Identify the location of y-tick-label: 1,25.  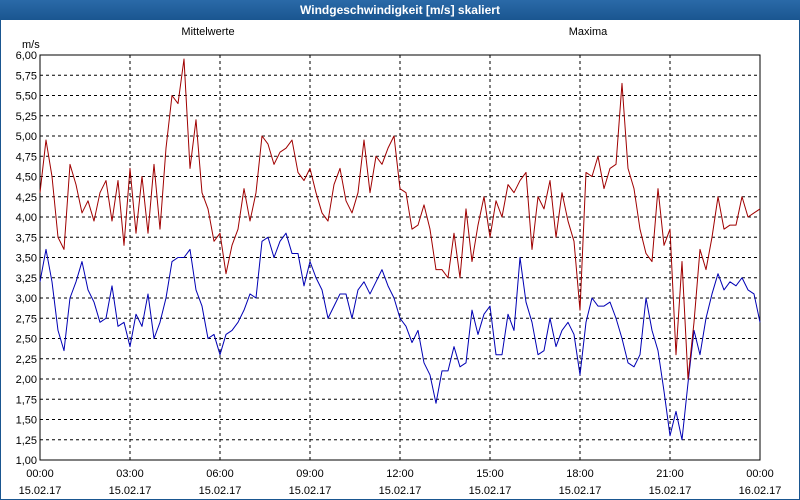
(26, 441).